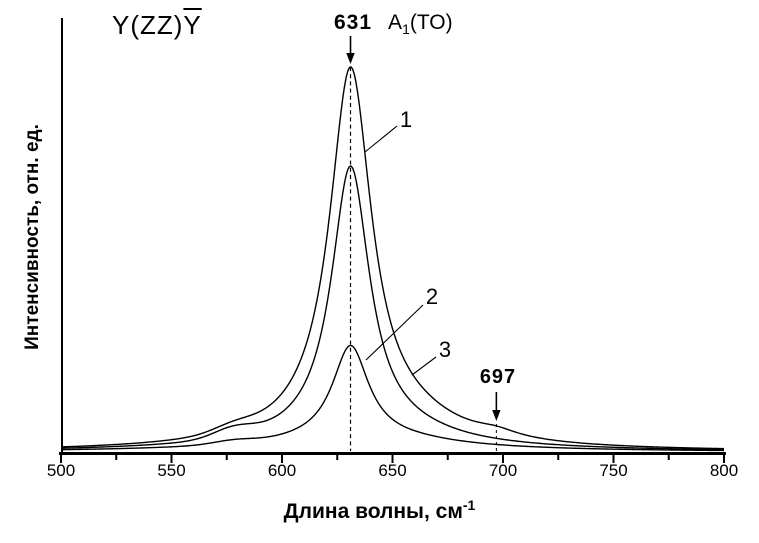  Describe the element at coordinates (353, 22) in the screenshot. I see `peak-wavenumber-631: 631` at that location.